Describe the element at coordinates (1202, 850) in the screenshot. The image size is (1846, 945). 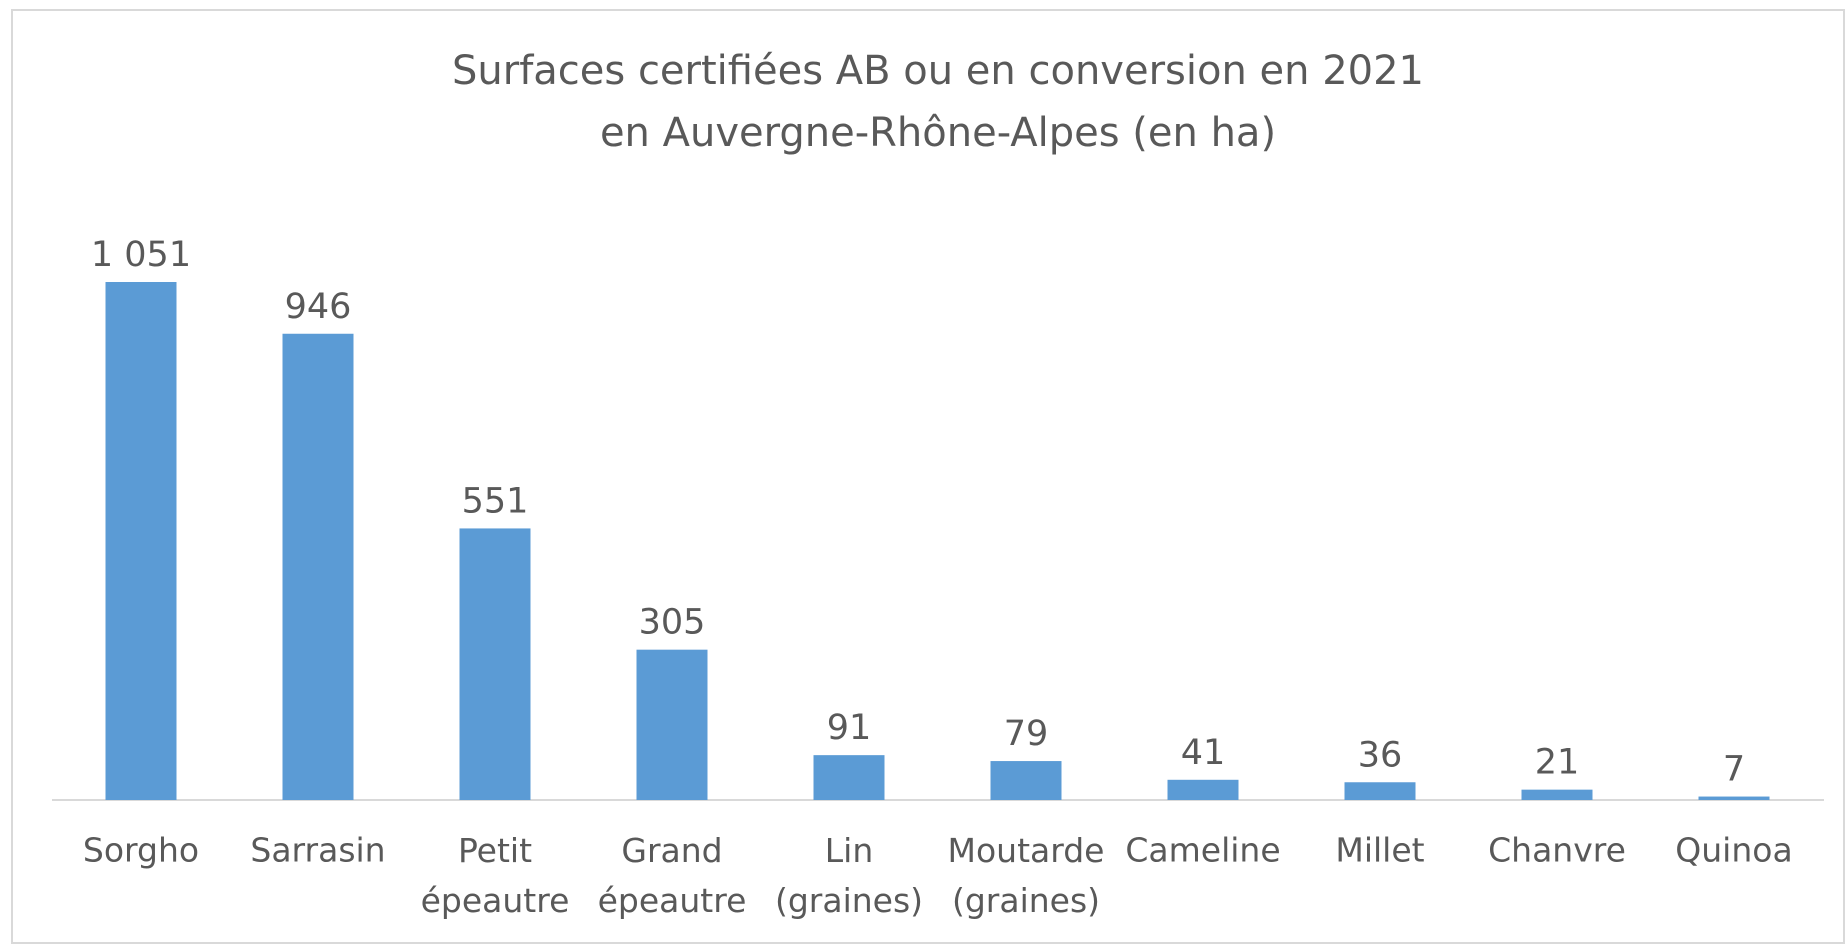
I see `x-tick-label: Cameline` at that location.